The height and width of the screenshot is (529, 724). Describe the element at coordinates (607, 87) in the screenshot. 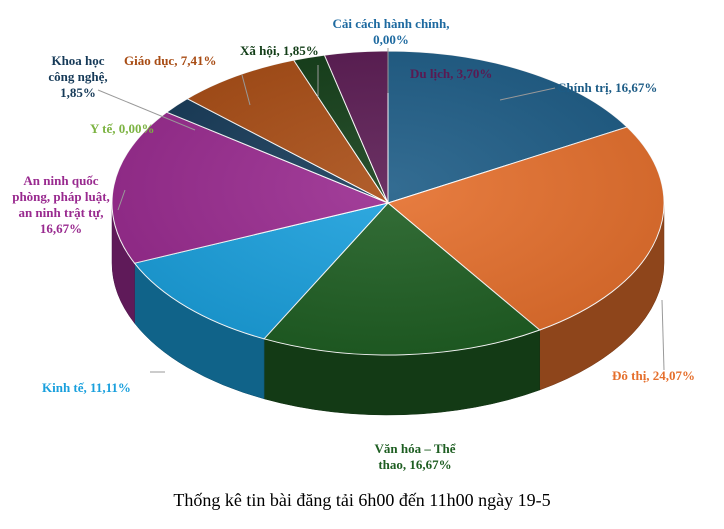

I see `label-chinh-tri: Chính trị, 16,67%` at that location.